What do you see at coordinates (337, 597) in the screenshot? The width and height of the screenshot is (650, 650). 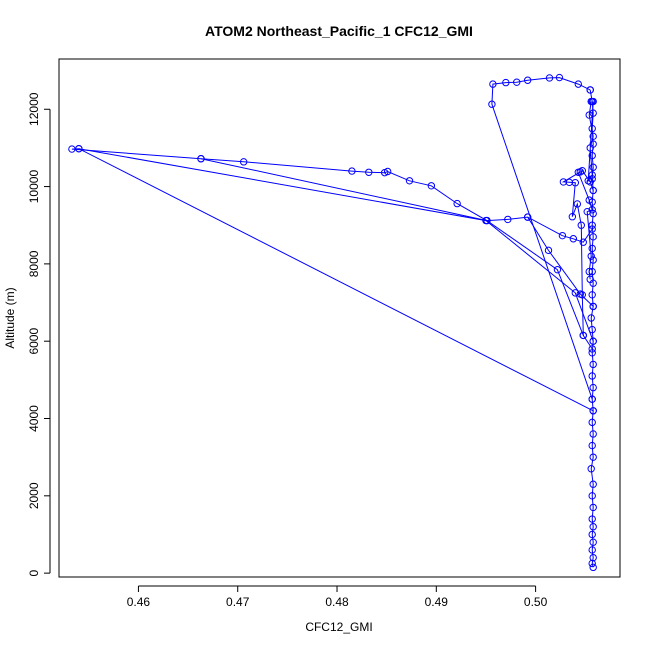 I see `x-axis: 0.46 0.47 0.48 0.49 0.50` at bounding box center [337, 597].